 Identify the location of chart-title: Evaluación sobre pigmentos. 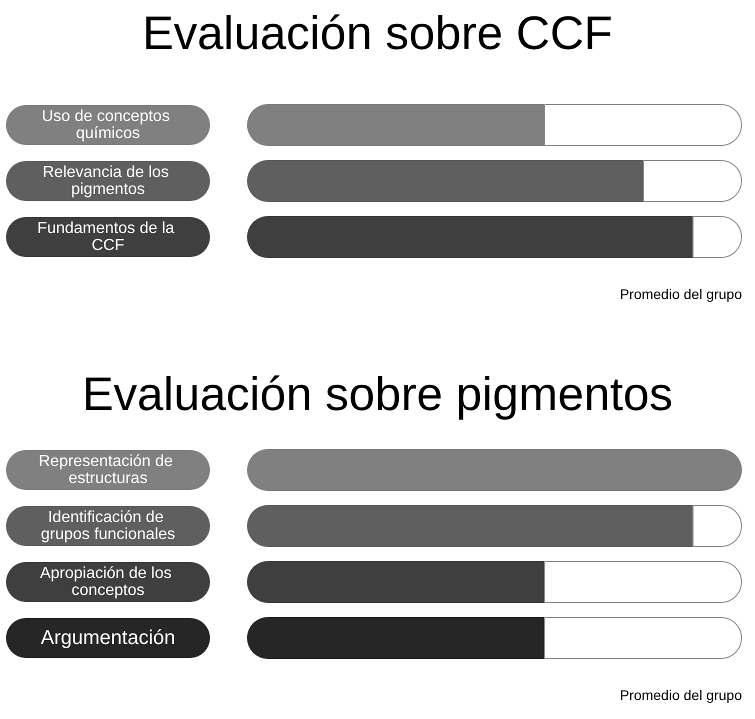
(377, 393).